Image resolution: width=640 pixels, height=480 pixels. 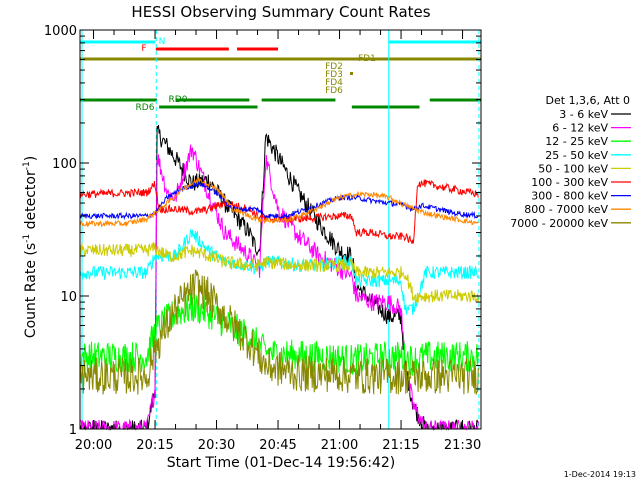 What do you see at coordinates (334, 67) in the screenshot?
I see `flag-label-fd2: FD2` at bounding box center [334, 67].